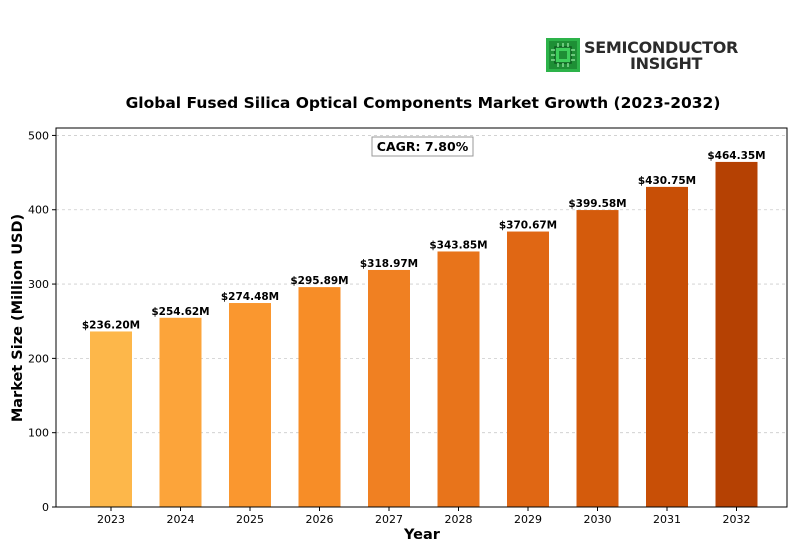 This screenshot has width=800, height=553. What do you see at coordinates (38, 433) in the screenshot?
I see `y-tick-label: 100` at bounding box center [38, 433].